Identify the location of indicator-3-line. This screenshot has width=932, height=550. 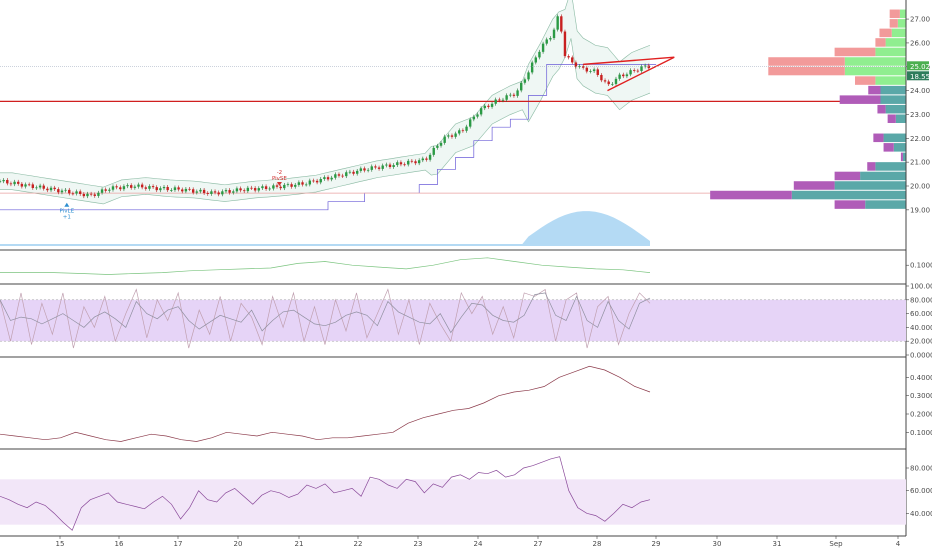
(325, 403).